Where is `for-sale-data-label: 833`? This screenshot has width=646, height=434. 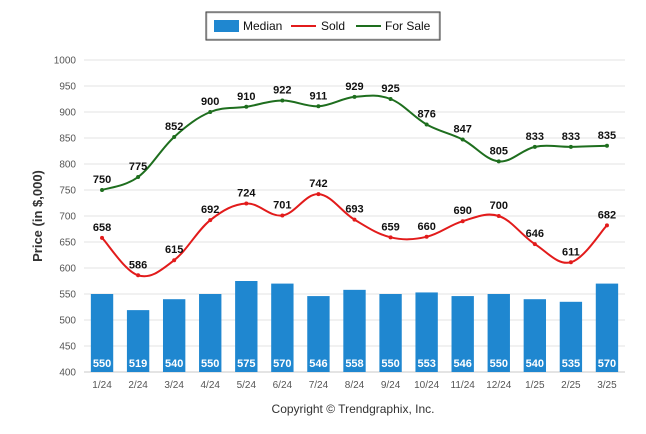 for-sale-data-label: 833 is located at coordinates (535, 137).